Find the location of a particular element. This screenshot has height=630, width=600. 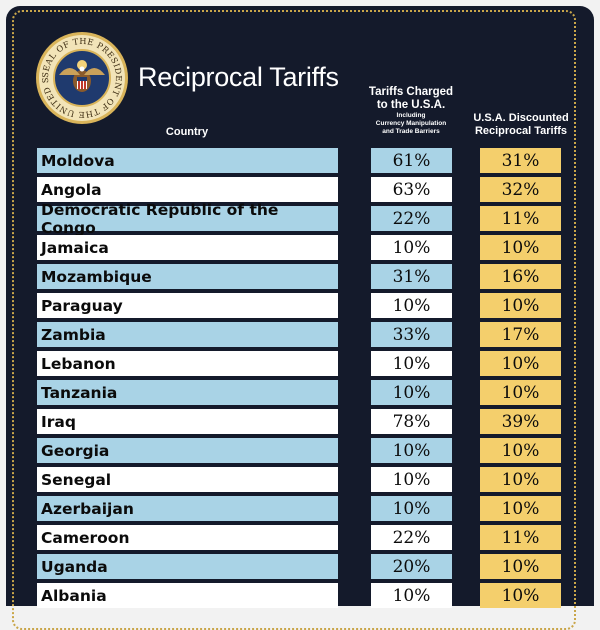

table-row: Moldova 61% 31% is located at coordinates (300, 160).